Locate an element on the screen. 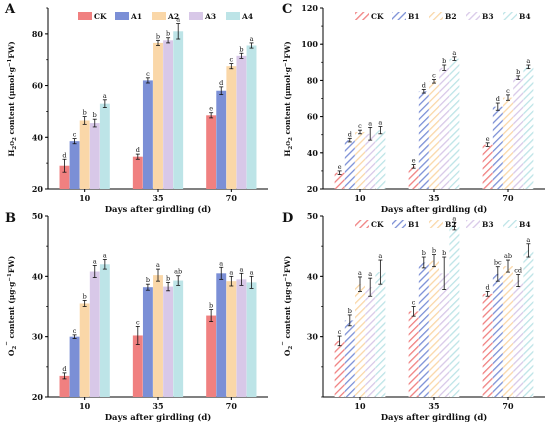 The height and width of the screenshot is (423, 550). y-tick-label: 80 is located at coordinates (313, 80).